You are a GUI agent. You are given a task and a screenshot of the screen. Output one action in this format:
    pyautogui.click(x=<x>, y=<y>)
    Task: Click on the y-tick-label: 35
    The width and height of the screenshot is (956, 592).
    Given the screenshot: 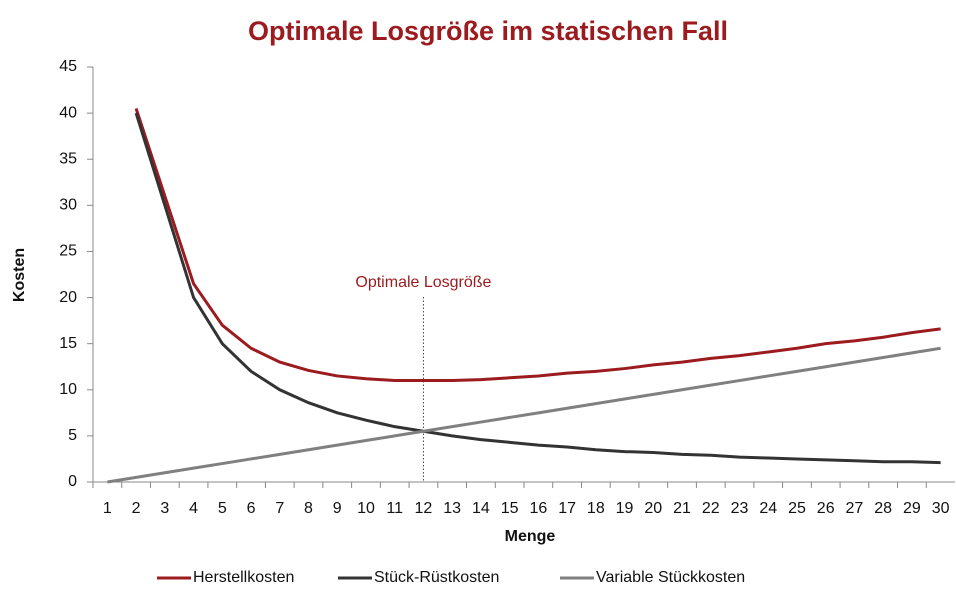 What is the action you would take?
    pyautogui.click(x=68, y=158)
    